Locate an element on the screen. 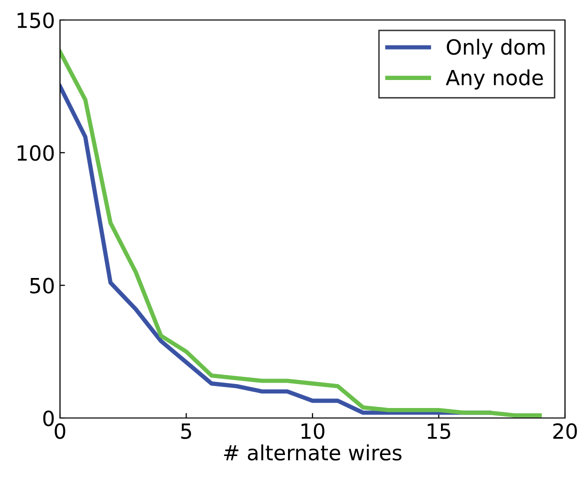 The height and width of the screenshot is (481, 584). y-tick-label: 0 is located at coordinates (48, 418).